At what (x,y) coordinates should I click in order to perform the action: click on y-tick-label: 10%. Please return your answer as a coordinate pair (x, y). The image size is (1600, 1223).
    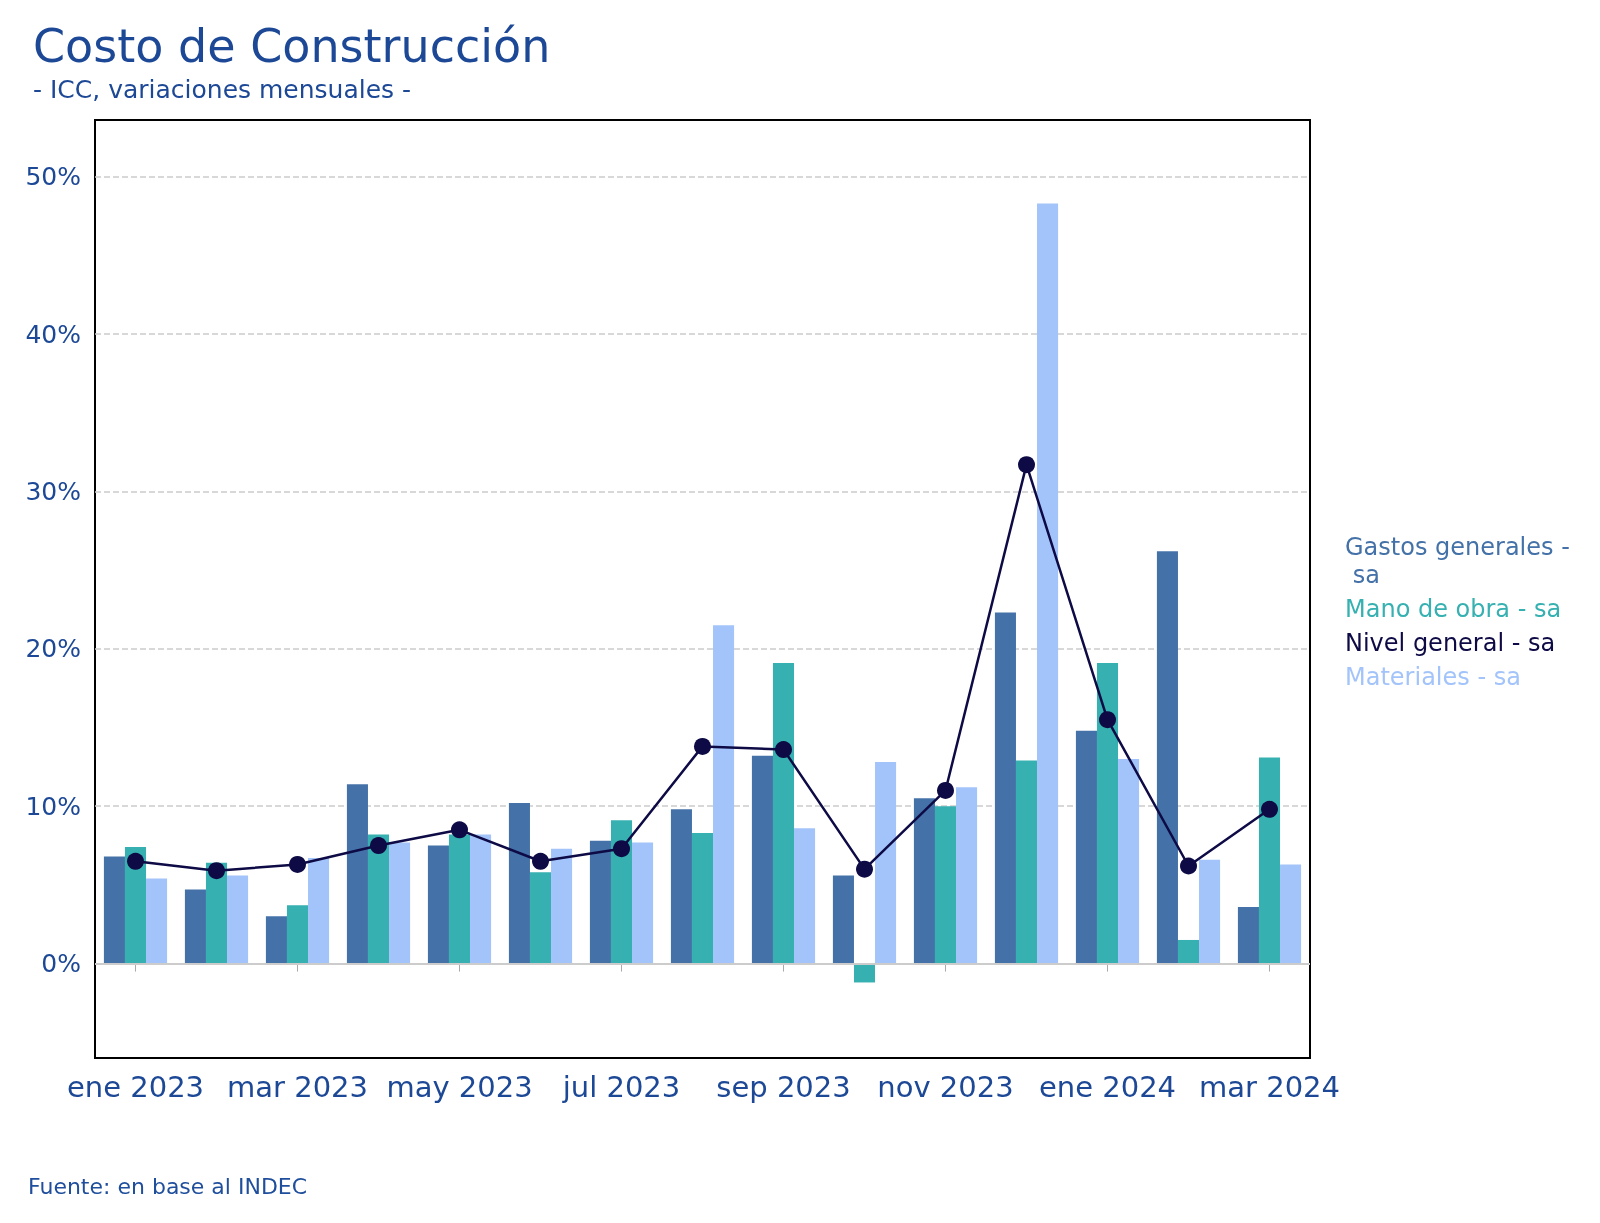
    Looking at the image, I should click on (53, 806).